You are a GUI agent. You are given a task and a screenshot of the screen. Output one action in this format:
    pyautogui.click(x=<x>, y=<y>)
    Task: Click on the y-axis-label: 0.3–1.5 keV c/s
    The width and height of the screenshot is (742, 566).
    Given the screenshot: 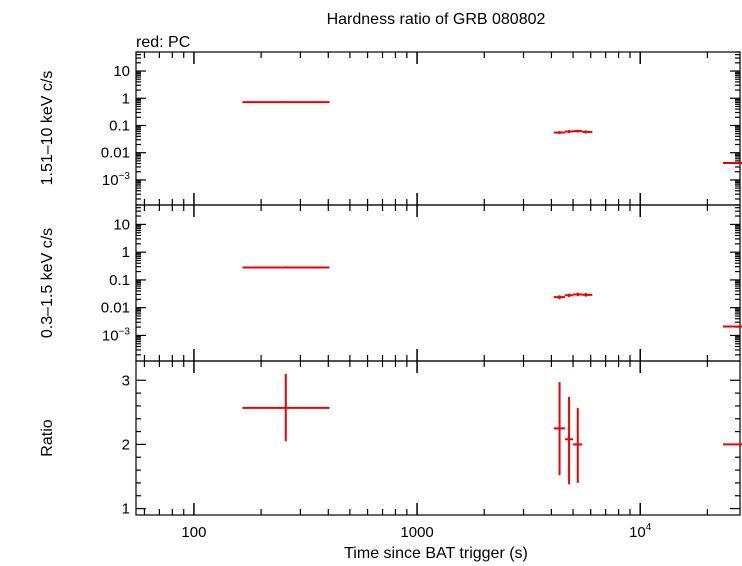 What is the action you would take?
    pyautogui.click(x=47, y=283)
    